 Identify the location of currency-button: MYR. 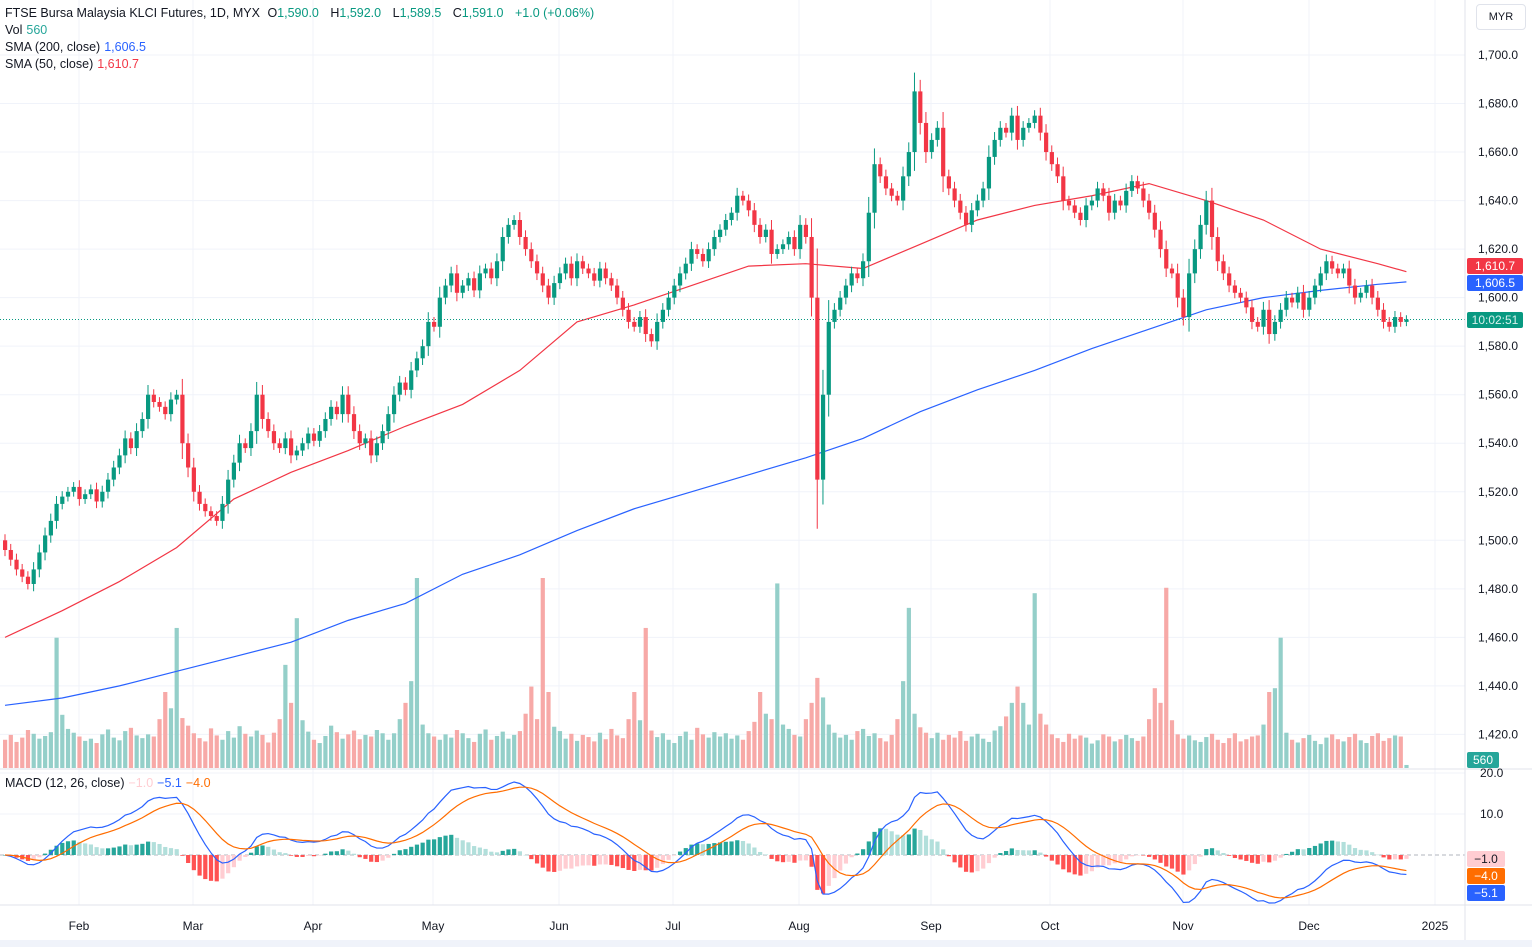
(1501, 17).